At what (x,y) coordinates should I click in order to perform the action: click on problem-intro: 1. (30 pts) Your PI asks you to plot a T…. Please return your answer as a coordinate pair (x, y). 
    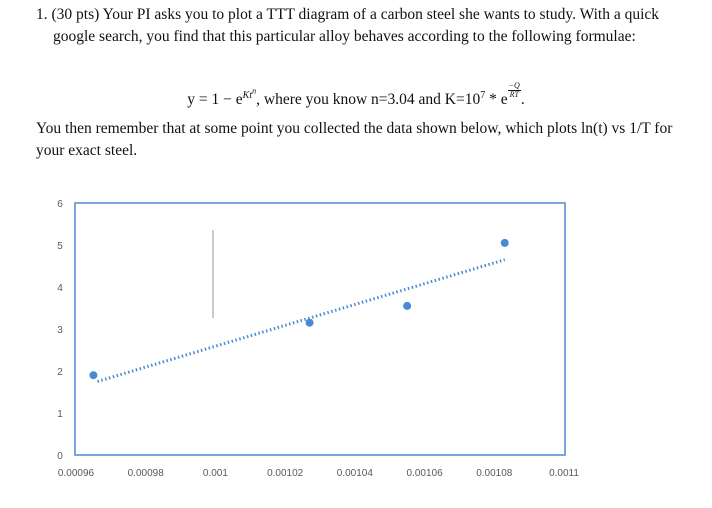
    Looking at the image, I should click on (348, 25).